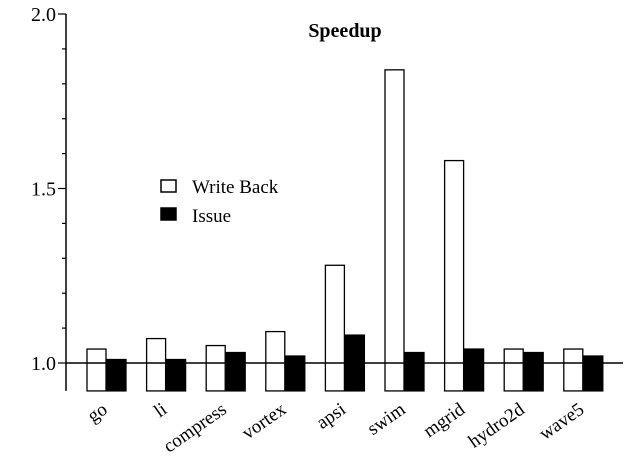 Image resolution: width=626 pixels, height=465 pixels. I want to click on bar-write-back-hydro2d, so click(513, 370).